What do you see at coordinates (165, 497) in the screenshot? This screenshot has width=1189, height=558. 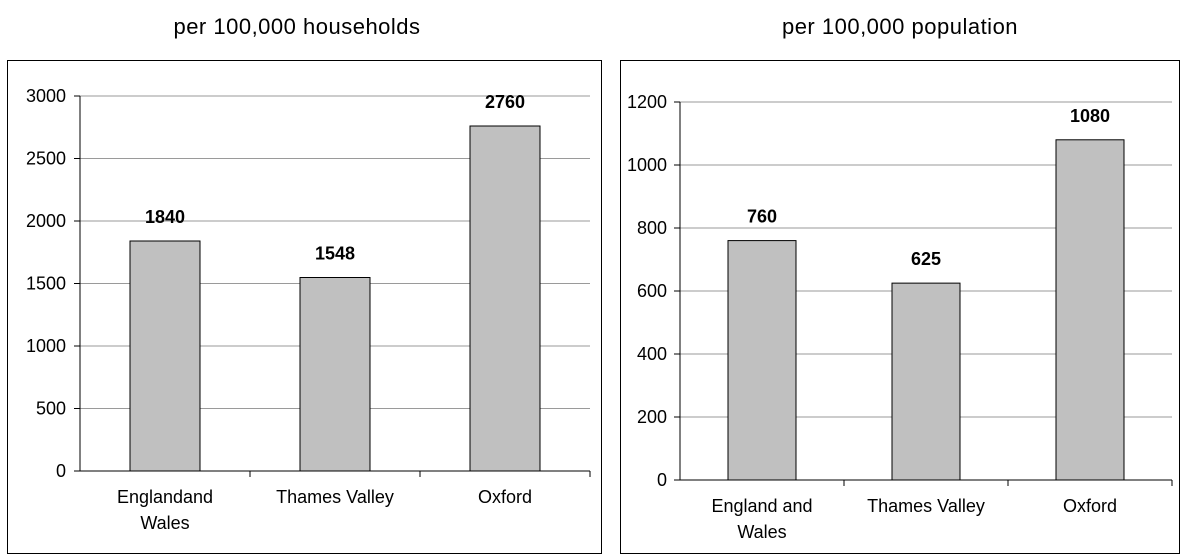 I see `category-label: Englandand` at bounding box center [165, 497].